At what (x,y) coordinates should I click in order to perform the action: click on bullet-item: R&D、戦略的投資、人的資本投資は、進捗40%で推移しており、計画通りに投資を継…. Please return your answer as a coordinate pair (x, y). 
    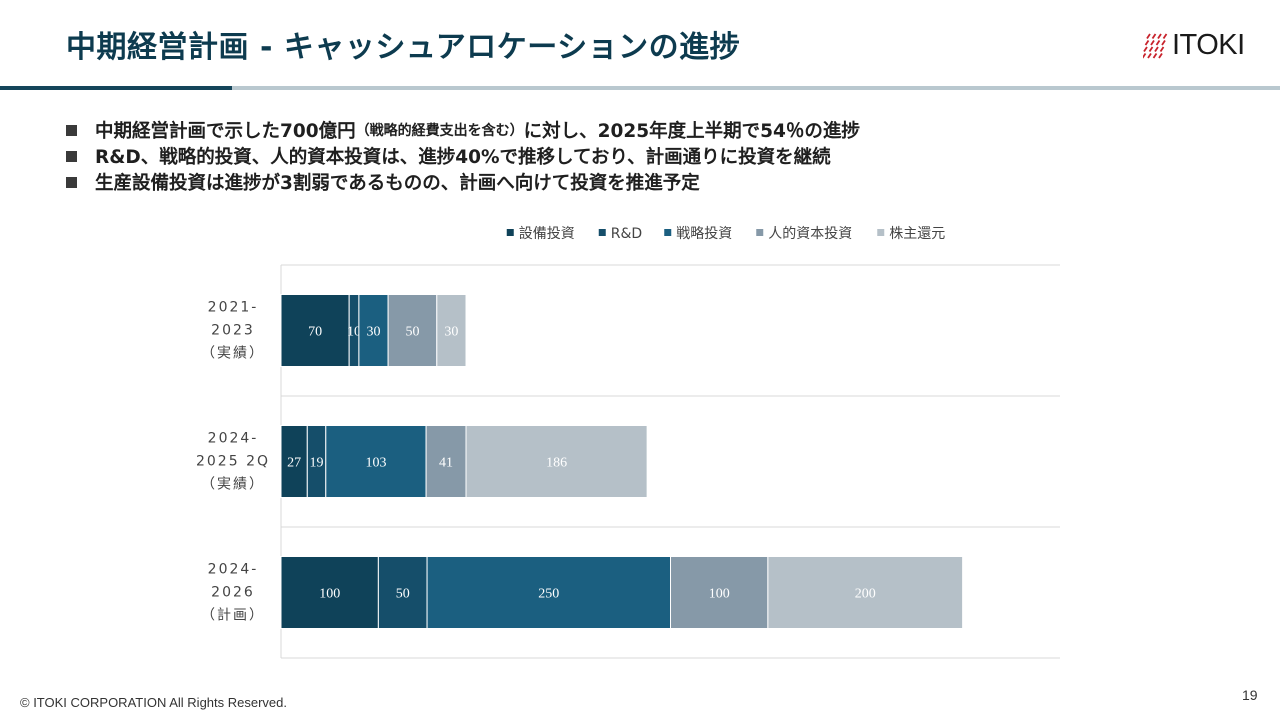
    Looking at the image, I should click on (463, 156).